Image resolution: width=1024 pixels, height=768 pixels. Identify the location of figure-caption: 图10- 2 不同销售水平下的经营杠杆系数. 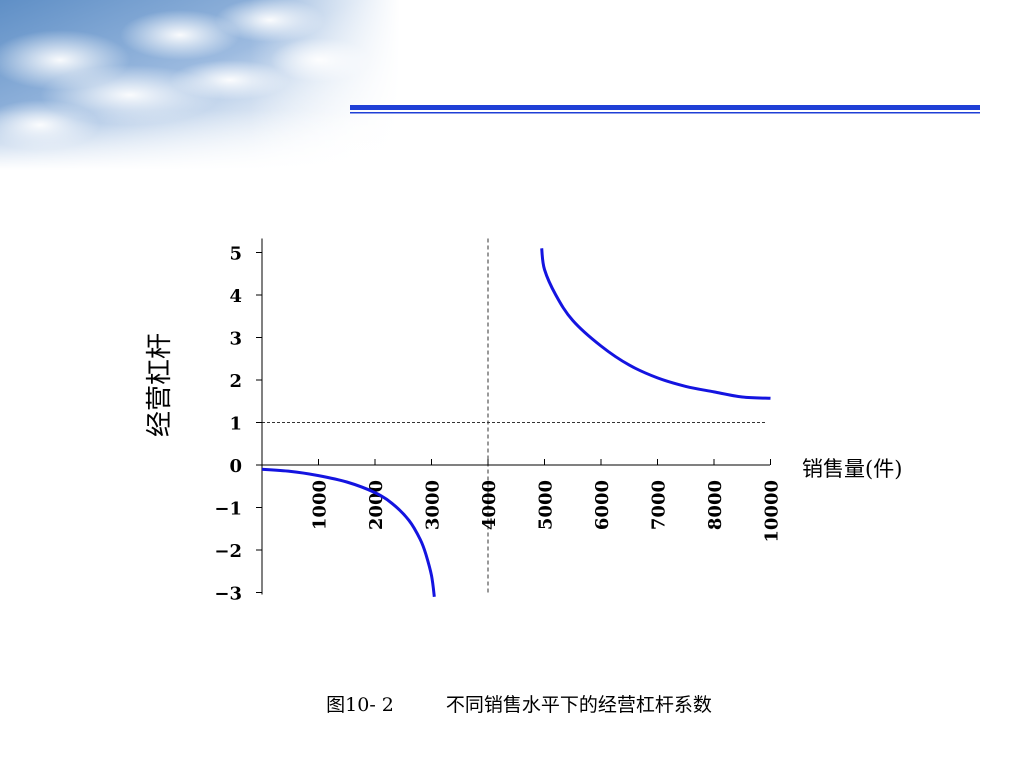
(507, 703).